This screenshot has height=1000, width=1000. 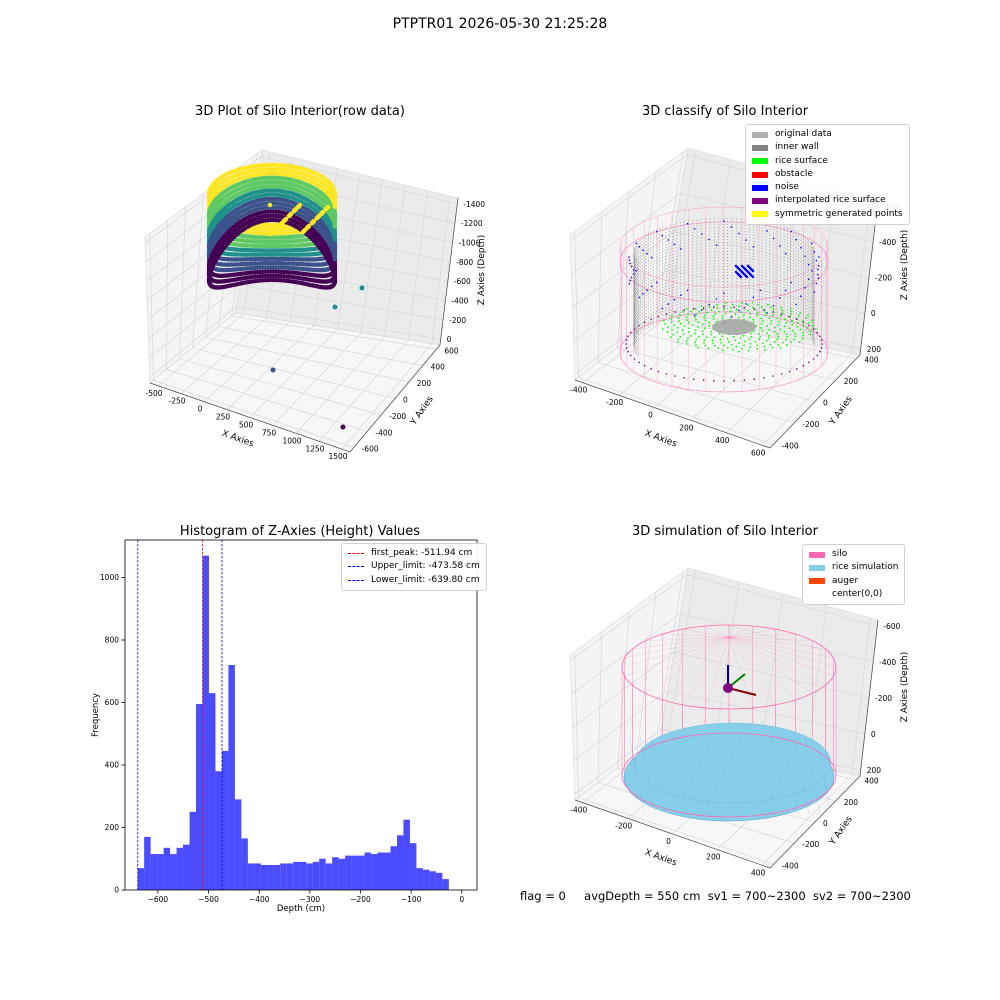 I want to click on legend-entry: silo, so click(x=853, y=554).